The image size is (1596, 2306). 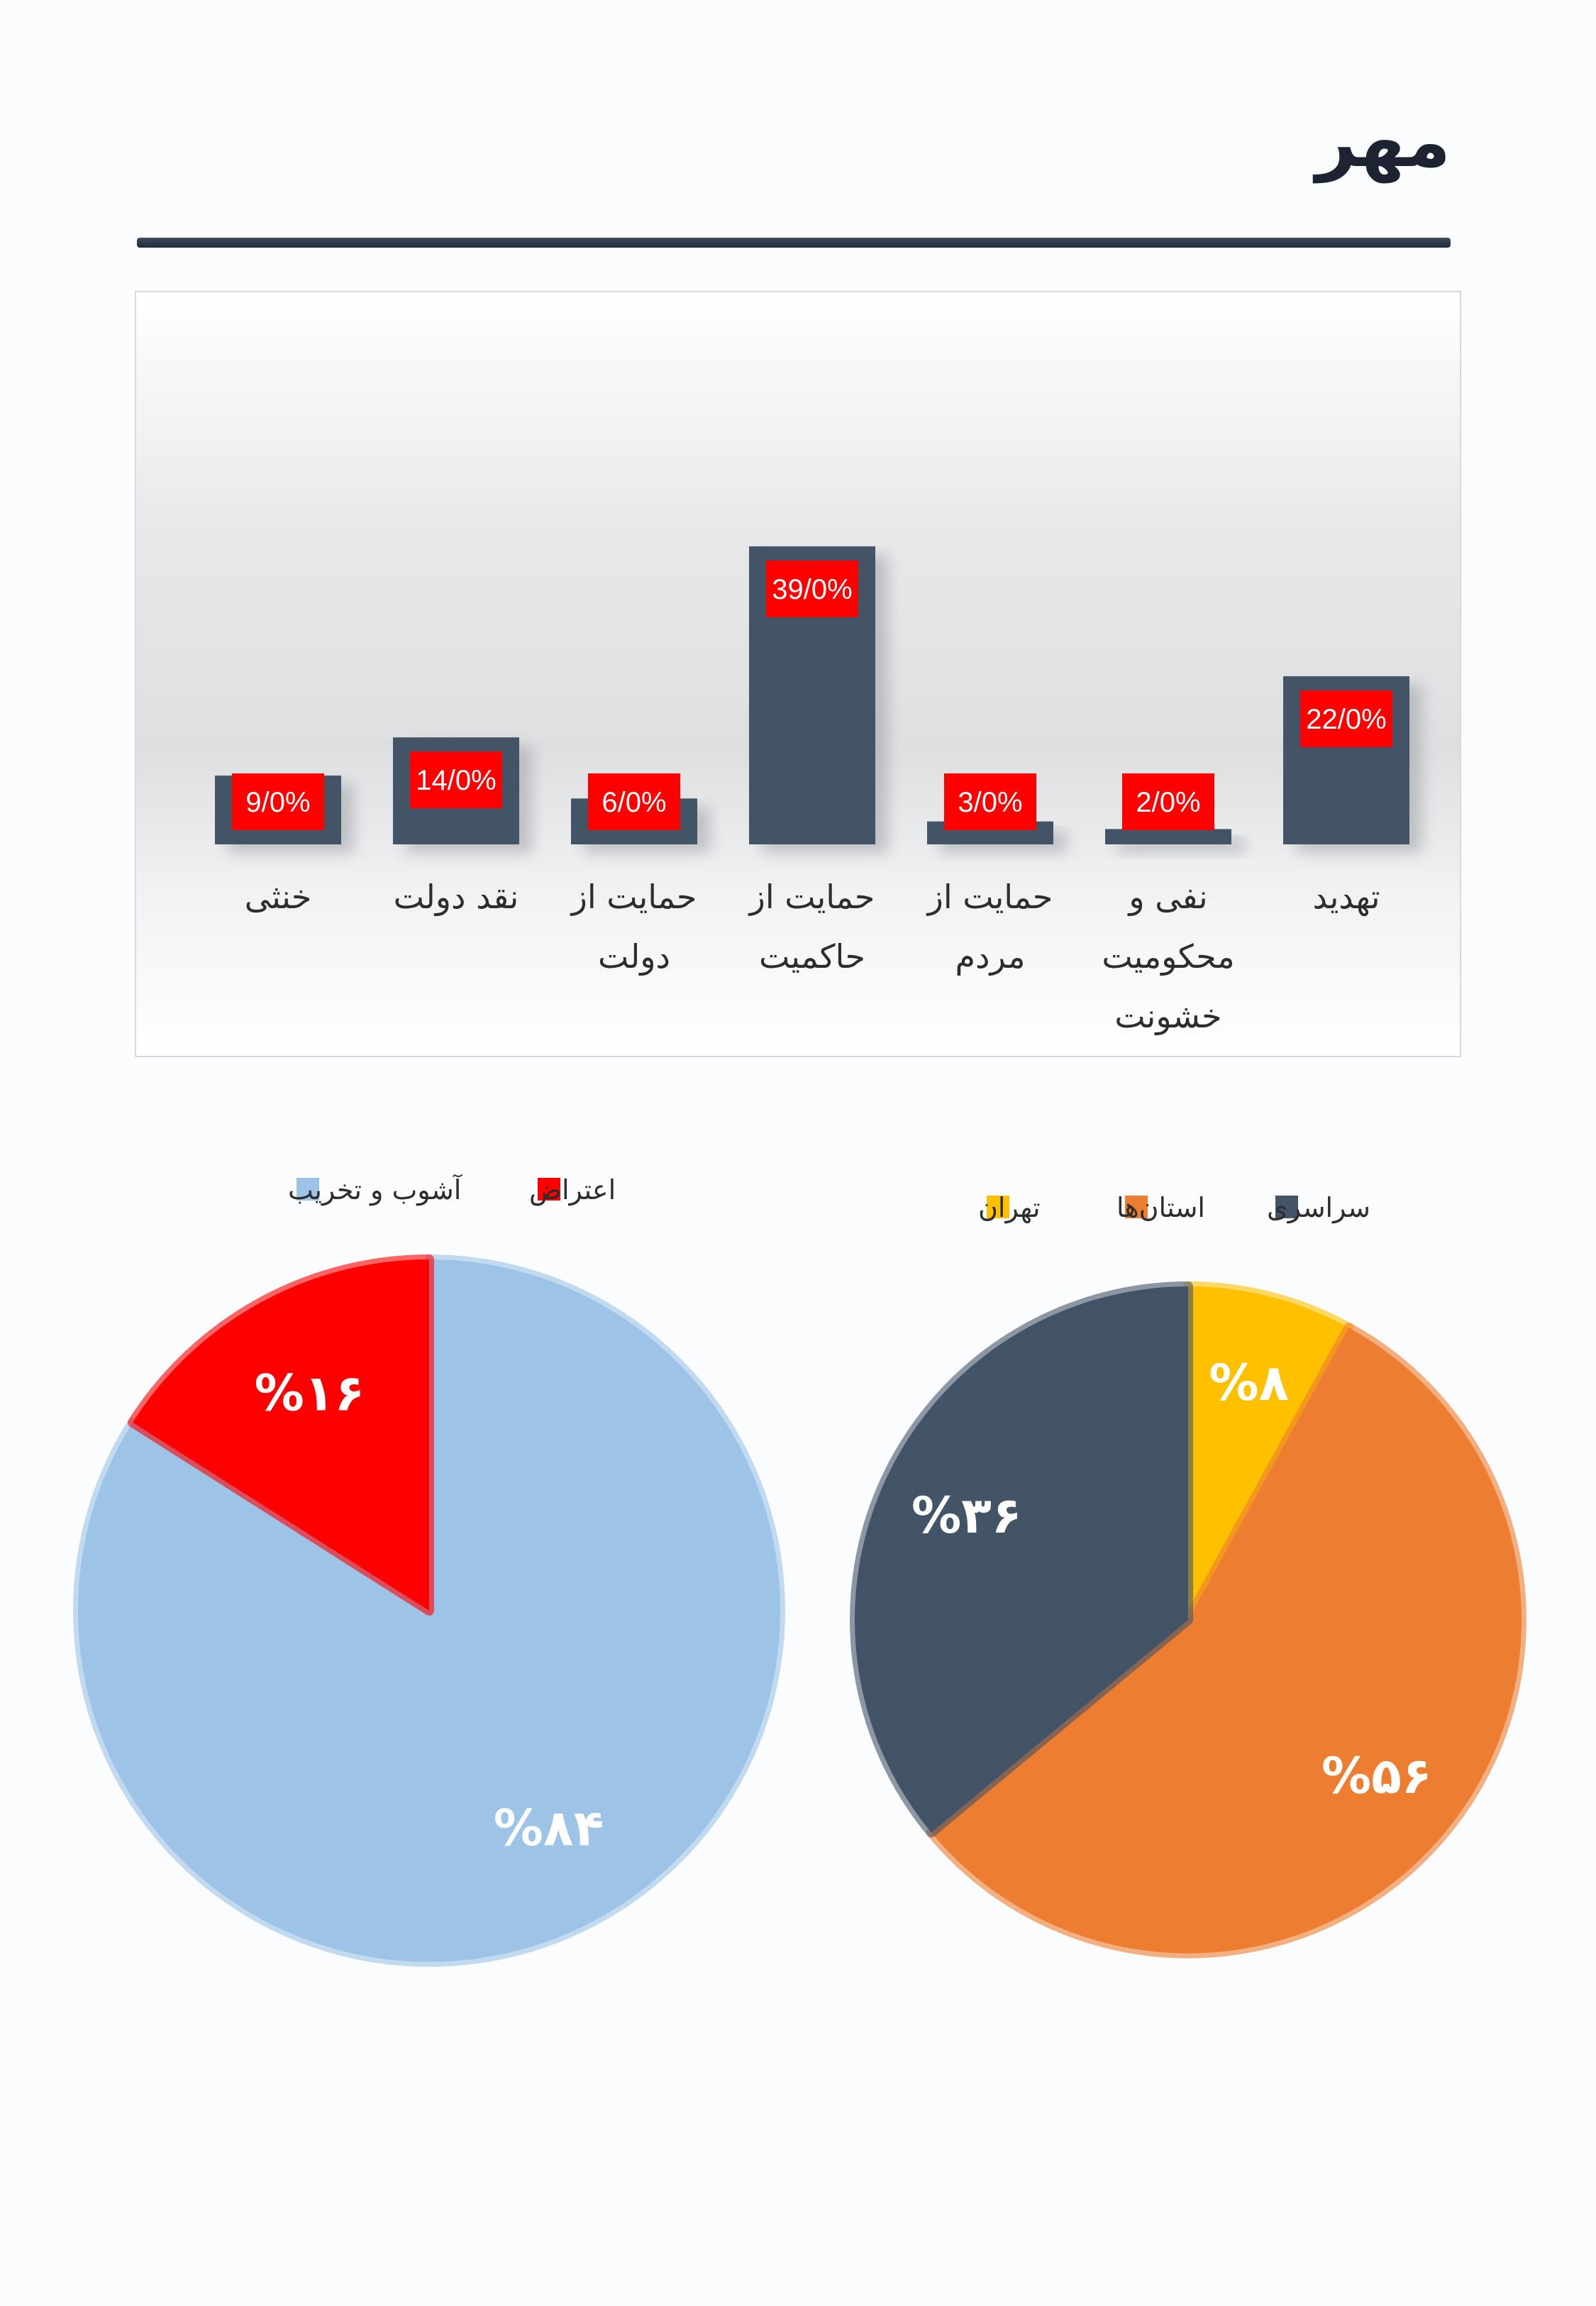 I want to click on data-label: 2/0%, so click(x=1168, y=802).